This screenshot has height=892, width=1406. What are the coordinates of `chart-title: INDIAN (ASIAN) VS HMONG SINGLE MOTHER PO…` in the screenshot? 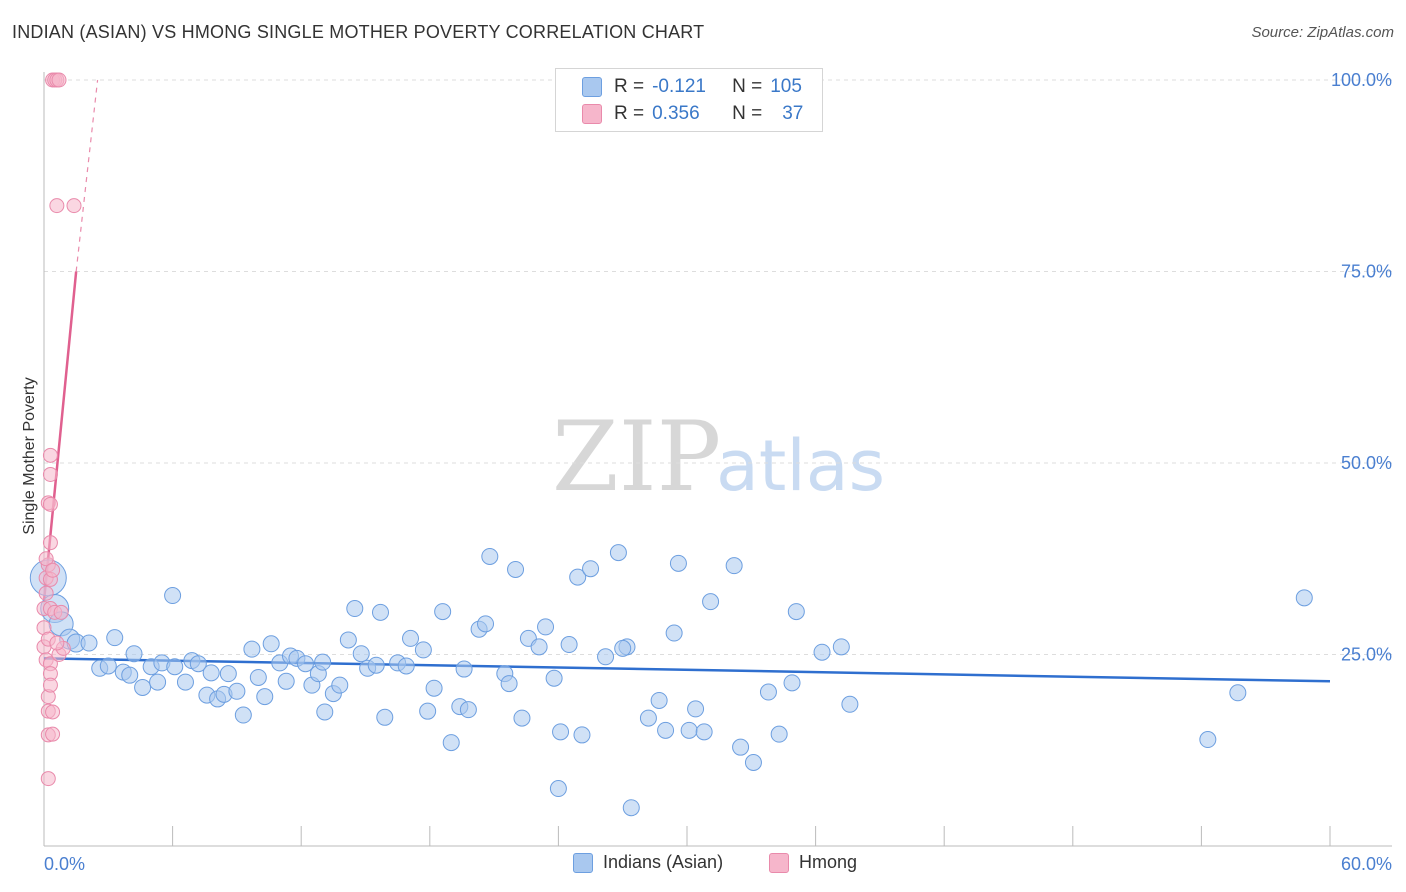 It's located at (358, 32).